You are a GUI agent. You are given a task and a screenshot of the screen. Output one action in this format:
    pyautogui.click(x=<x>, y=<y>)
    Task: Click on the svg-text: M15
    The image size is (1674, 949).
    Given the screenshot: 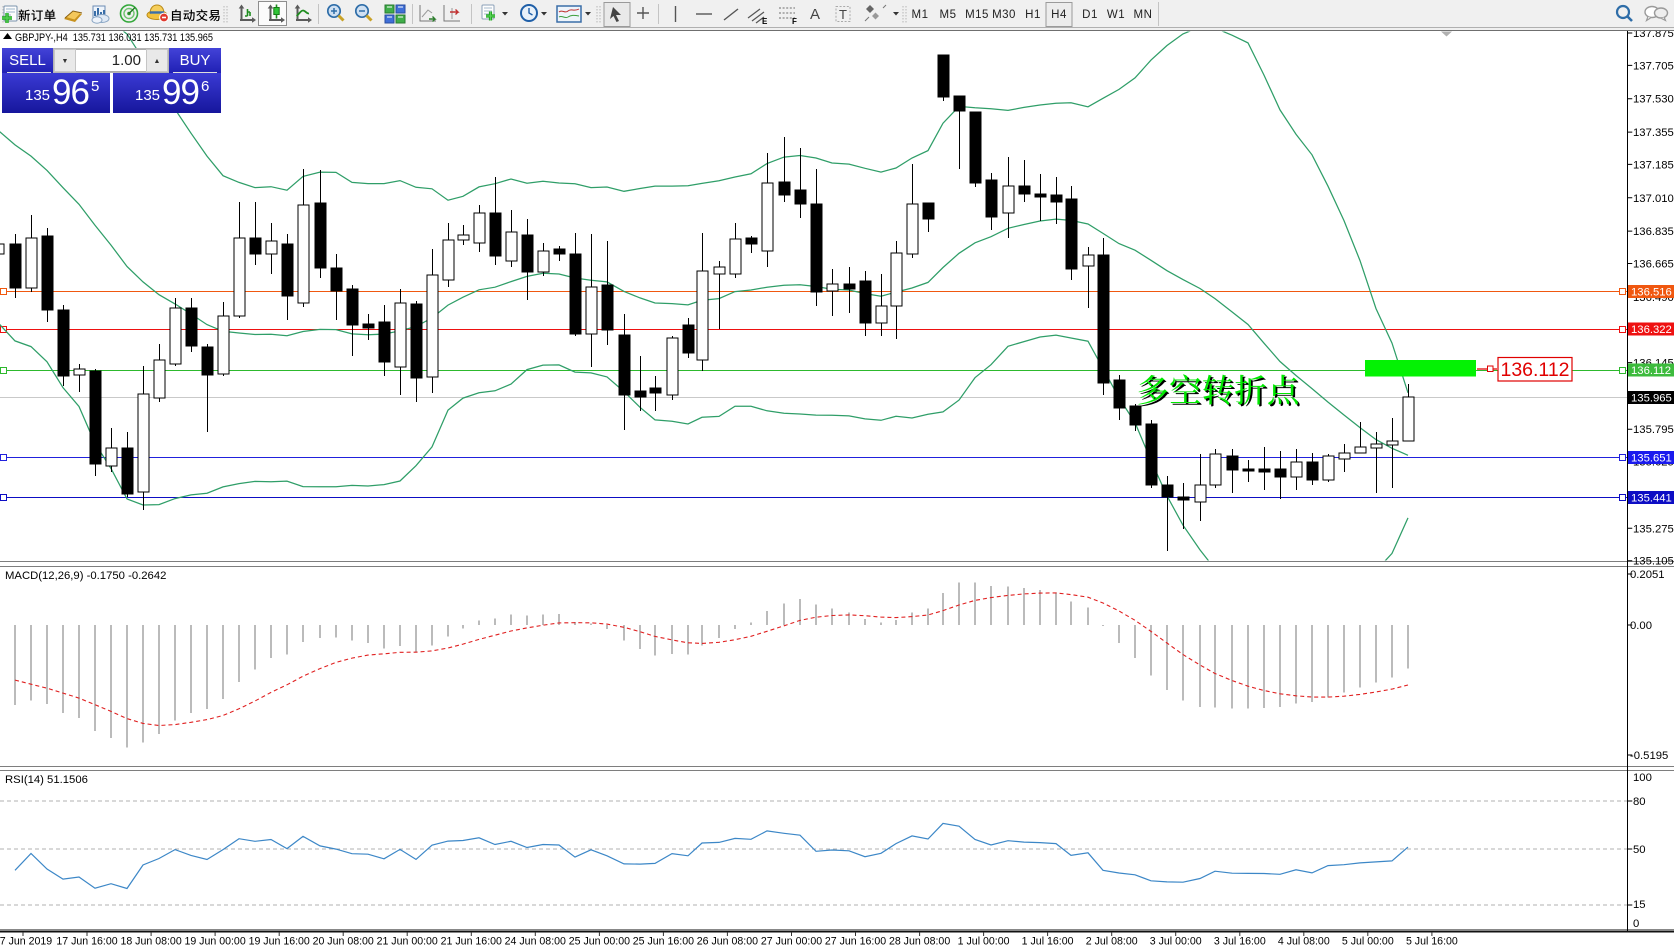 What is the action you would take?
    pyautogui.click(x=977, y=15)
    